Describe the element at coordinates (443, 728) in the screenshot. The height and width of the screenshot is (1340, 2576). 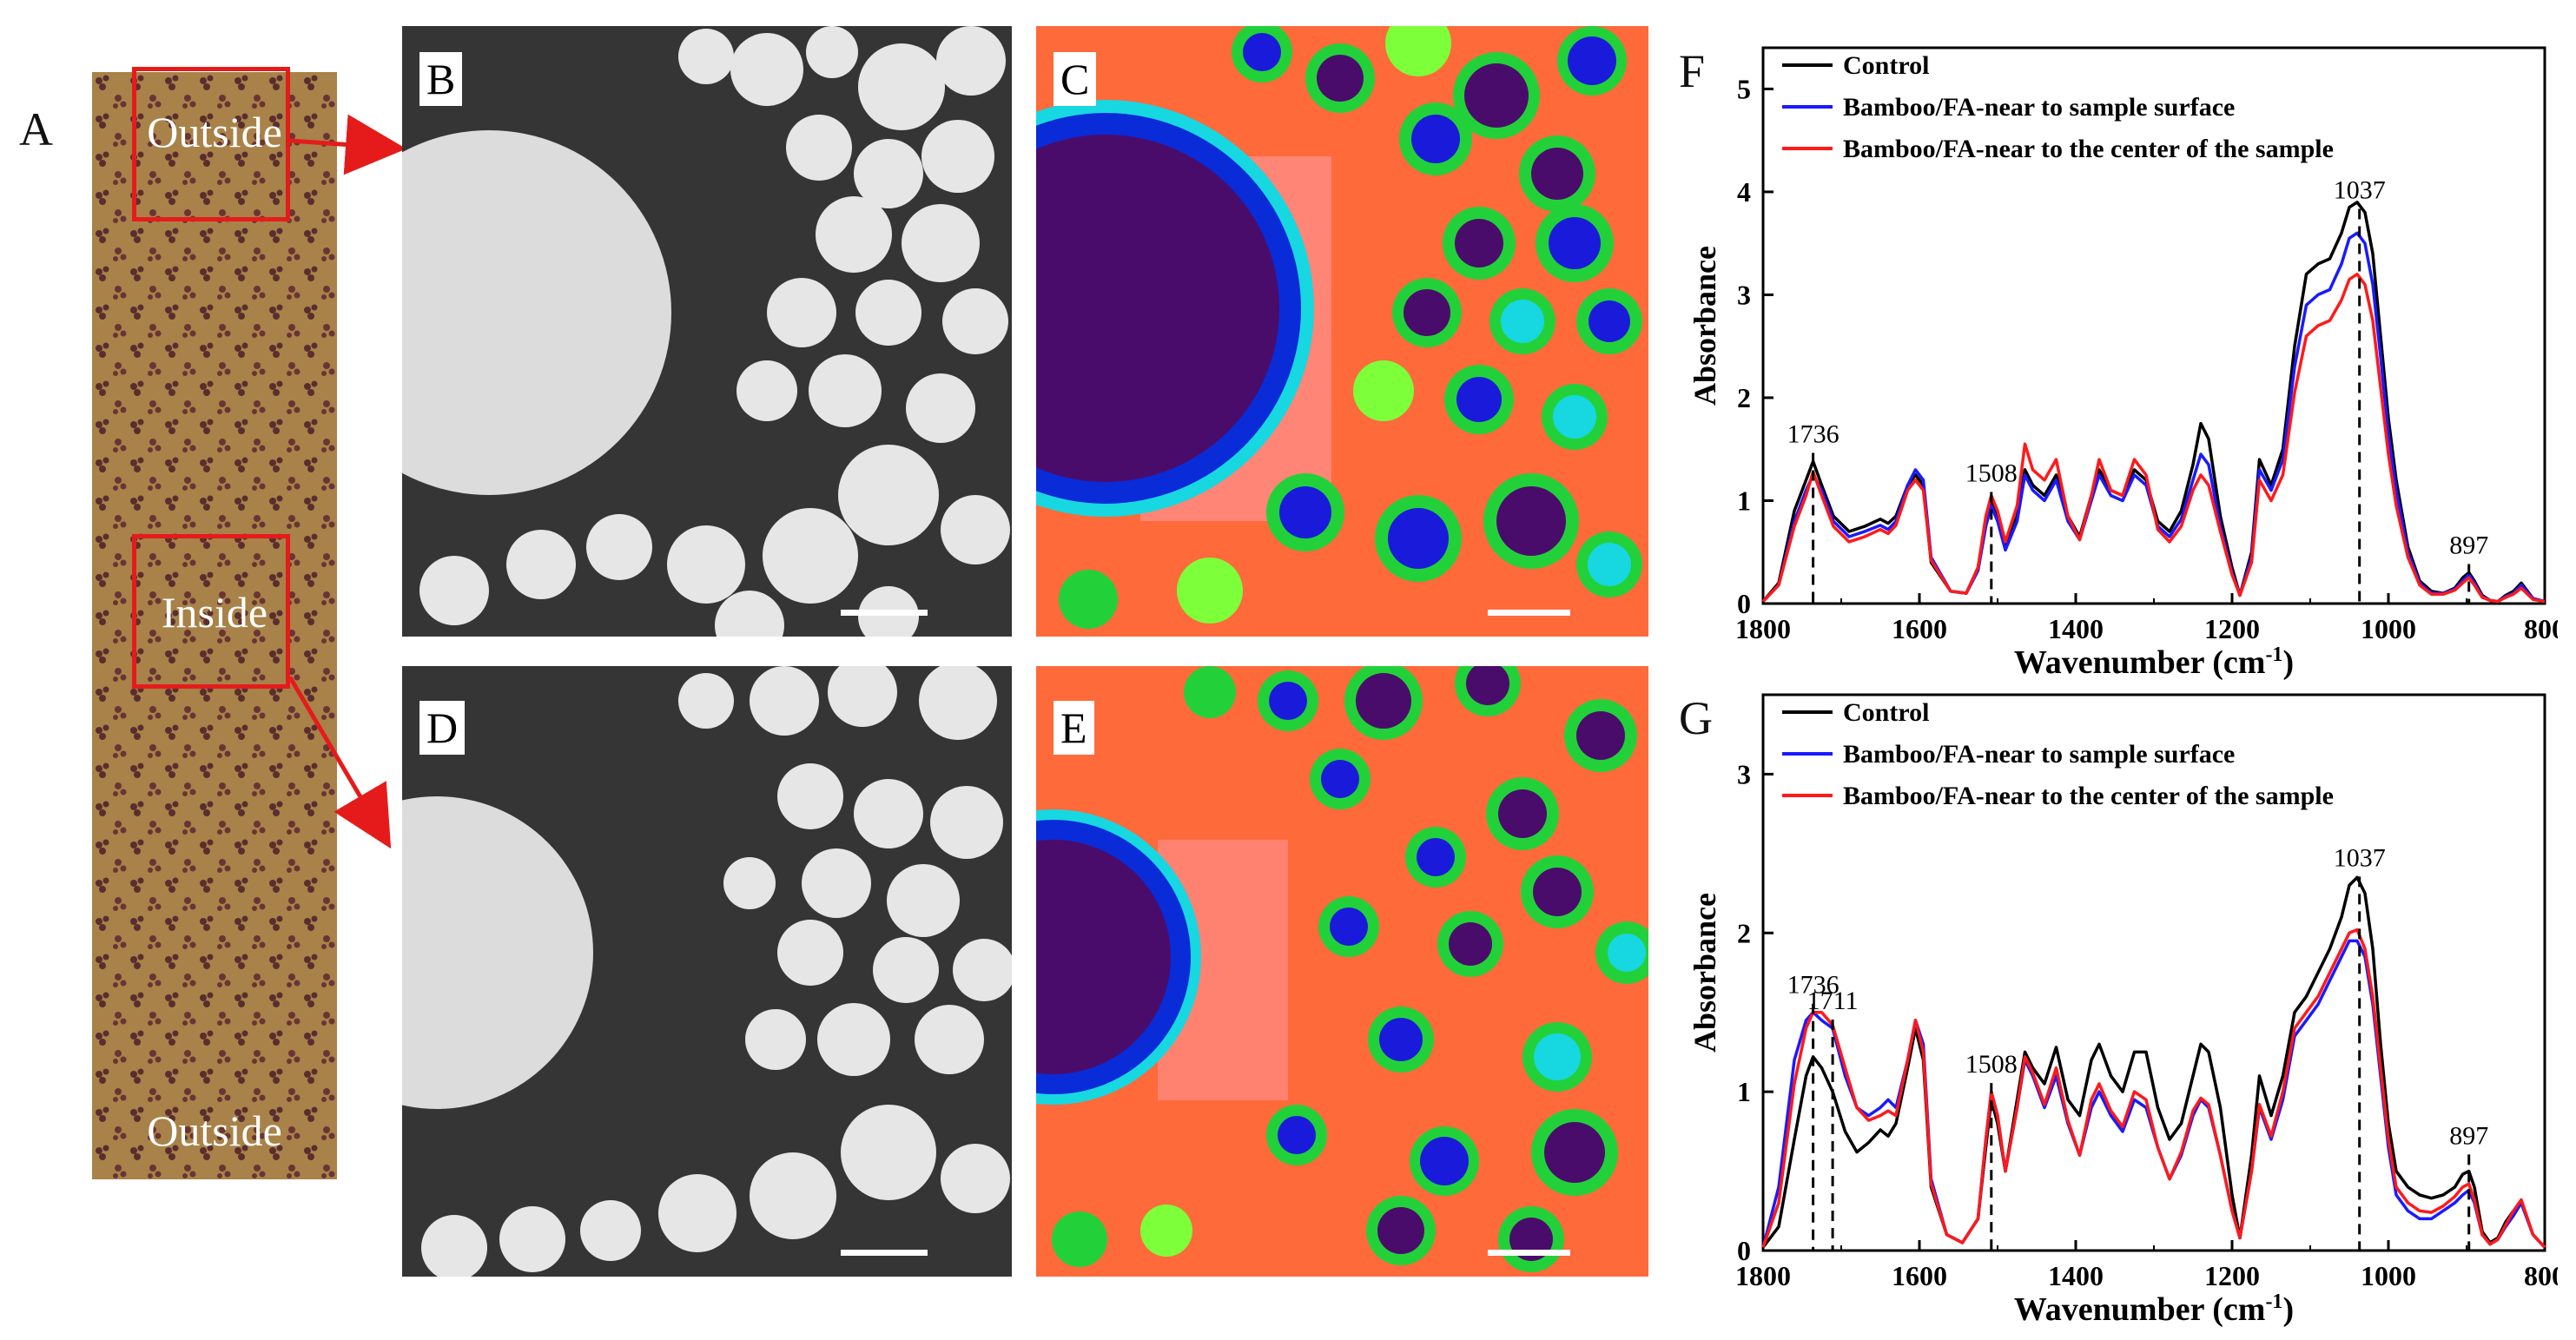
I see `panel-label-d: D` at that location.